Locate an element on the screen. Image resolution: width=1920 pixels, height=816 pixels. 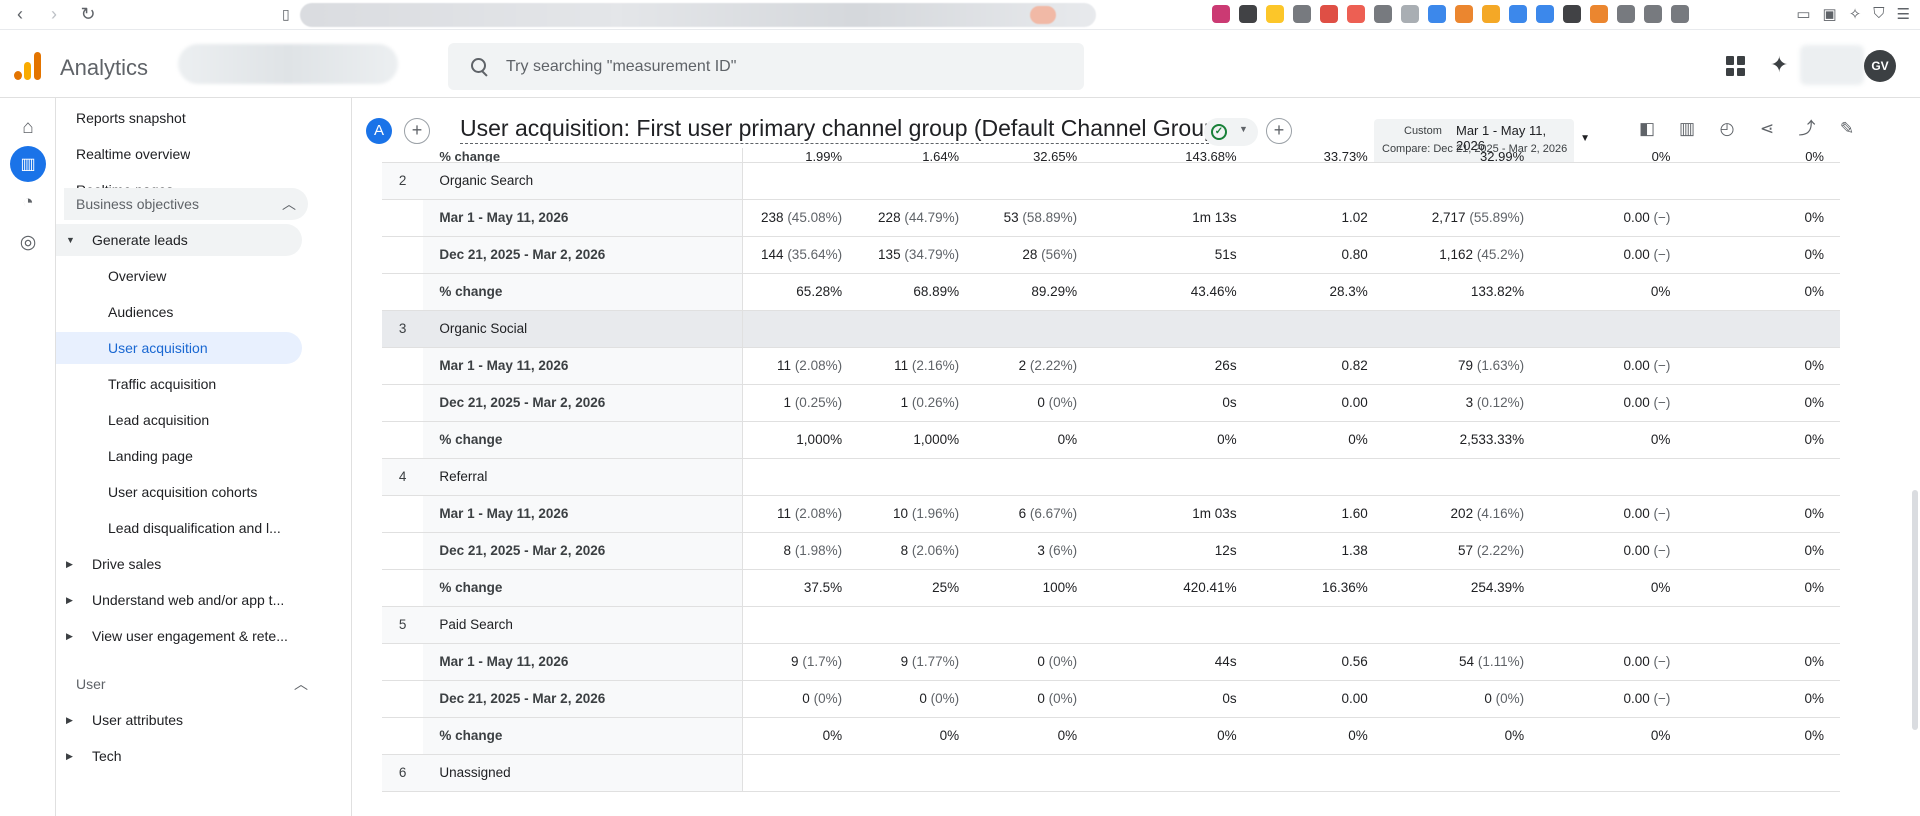
sidebar-item-overview: Overview is located at coordinates (137, 276).